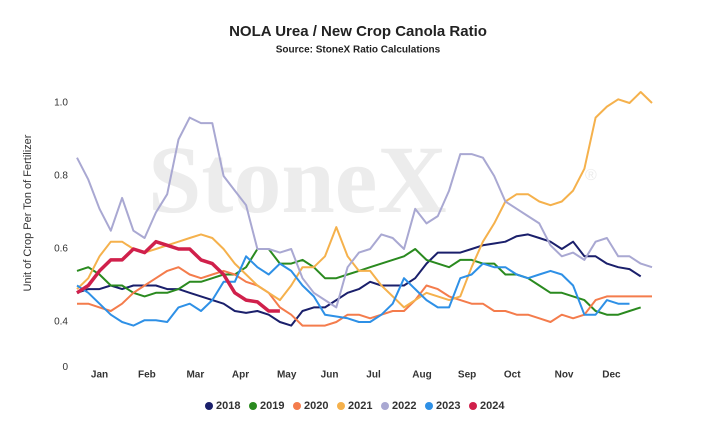  I want to click on chart-subtitle: Source: StoneX Ratio Calculations, so click(358, 50).